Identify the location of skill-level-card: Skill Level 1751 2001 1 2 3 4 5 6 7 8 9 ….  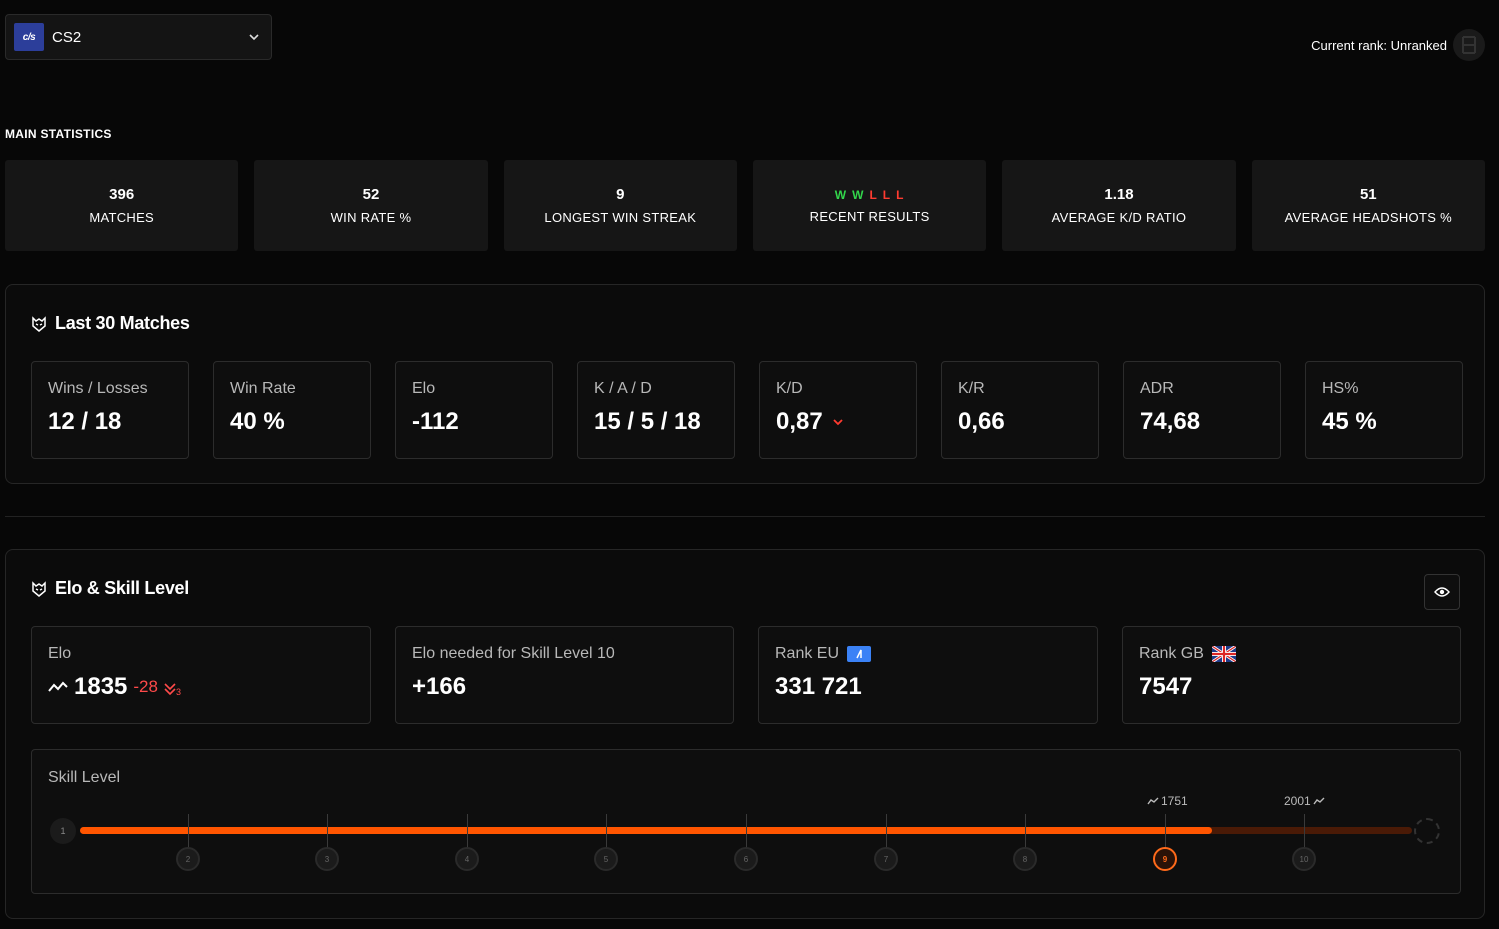
(746, 821).